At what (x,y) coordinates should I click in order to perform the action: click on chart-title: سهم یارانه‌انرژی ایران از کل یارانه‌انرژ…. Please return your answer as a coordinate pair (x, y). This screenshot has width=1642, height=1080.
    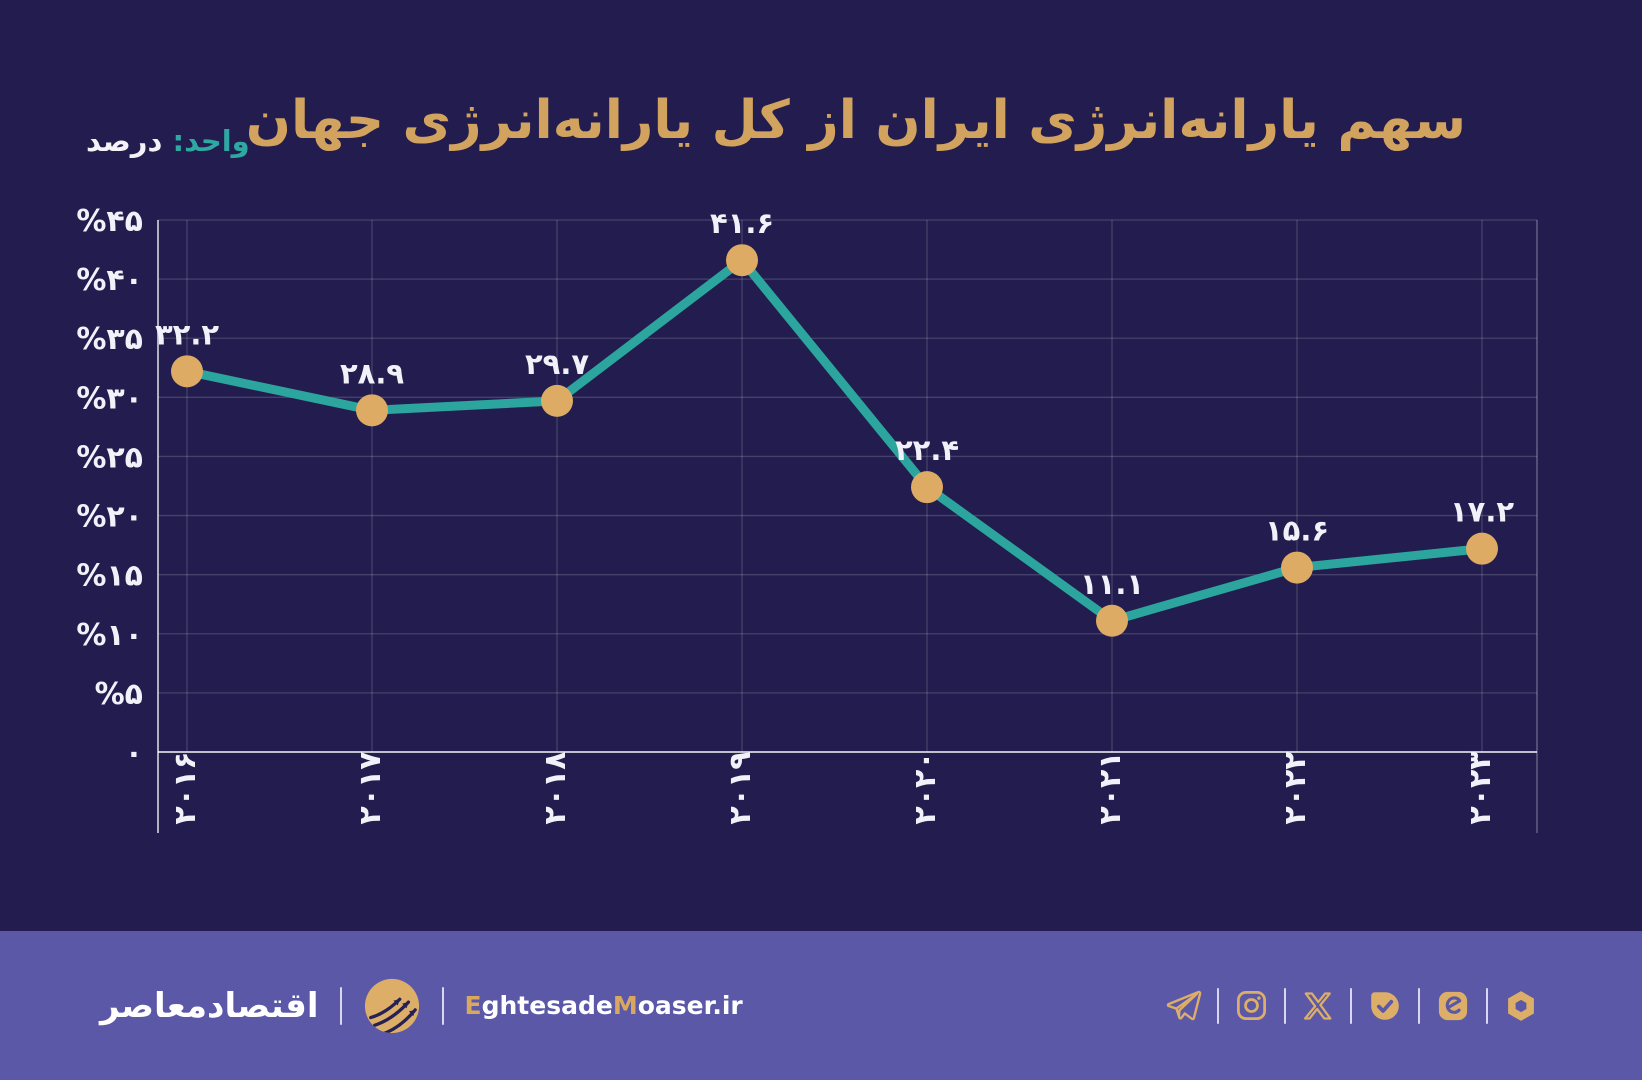
    Looking at the image, I should click on (856, 120).